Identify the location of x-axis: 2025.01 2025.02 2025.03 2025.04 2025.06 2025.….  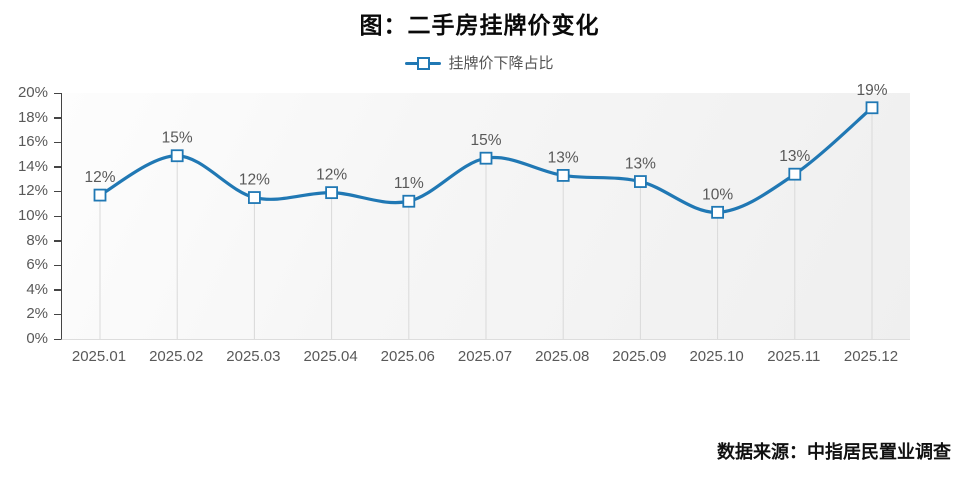
(485, 359).